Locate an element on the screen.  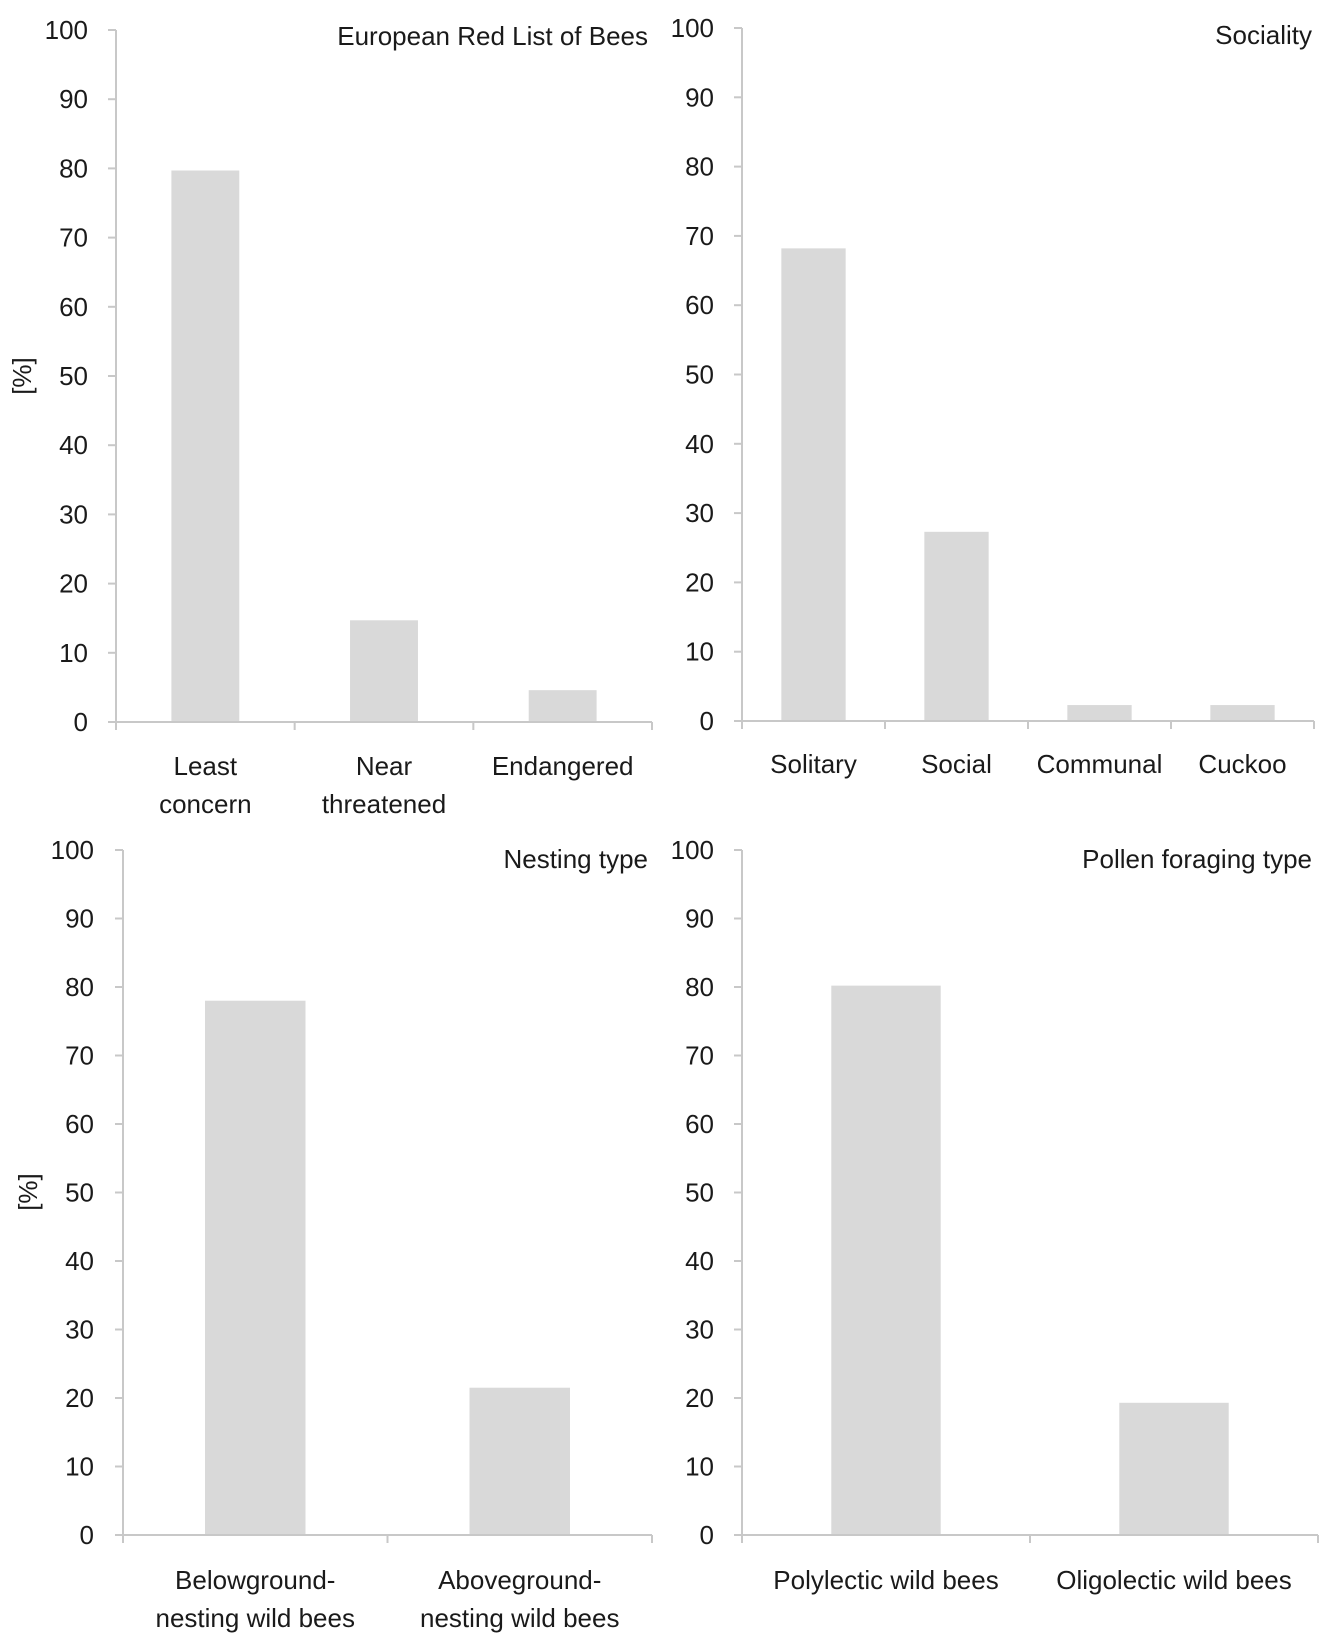
category-label: concern is located at coordinates (205, 804).